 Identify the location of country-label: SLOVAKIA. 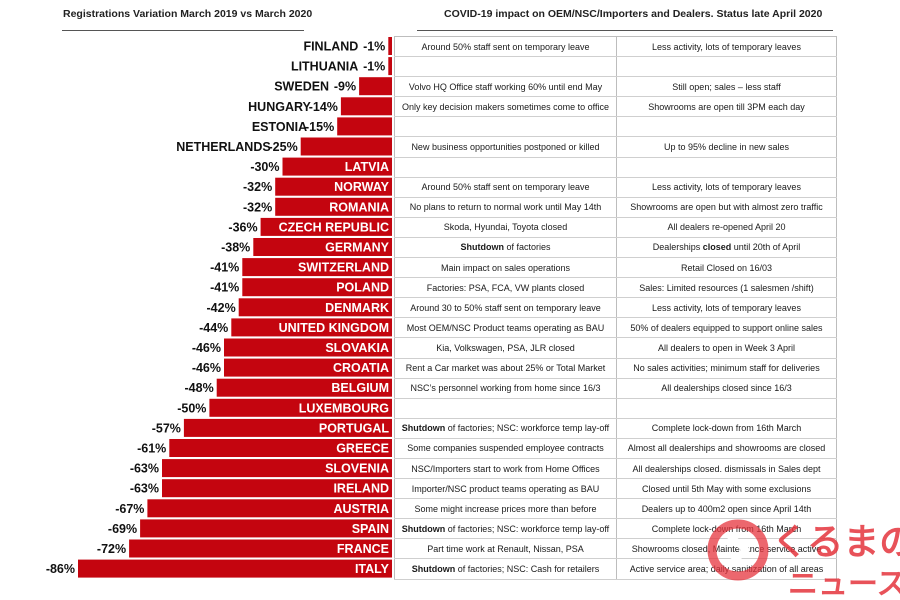
(357, 348).